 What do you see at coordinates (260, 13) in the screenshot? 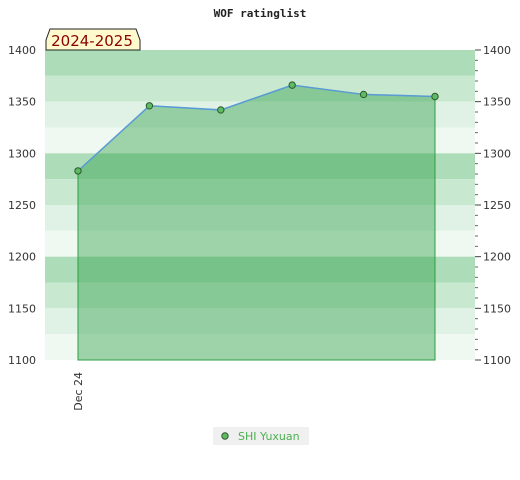
I see `chart-title: WOF ratinglist` at bounding box center [260, 13].